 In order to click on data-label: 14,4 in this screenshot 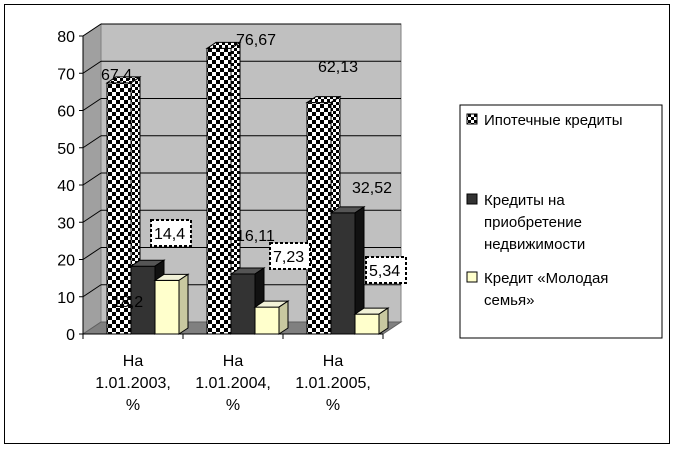, I will do `click(169, 234)`.